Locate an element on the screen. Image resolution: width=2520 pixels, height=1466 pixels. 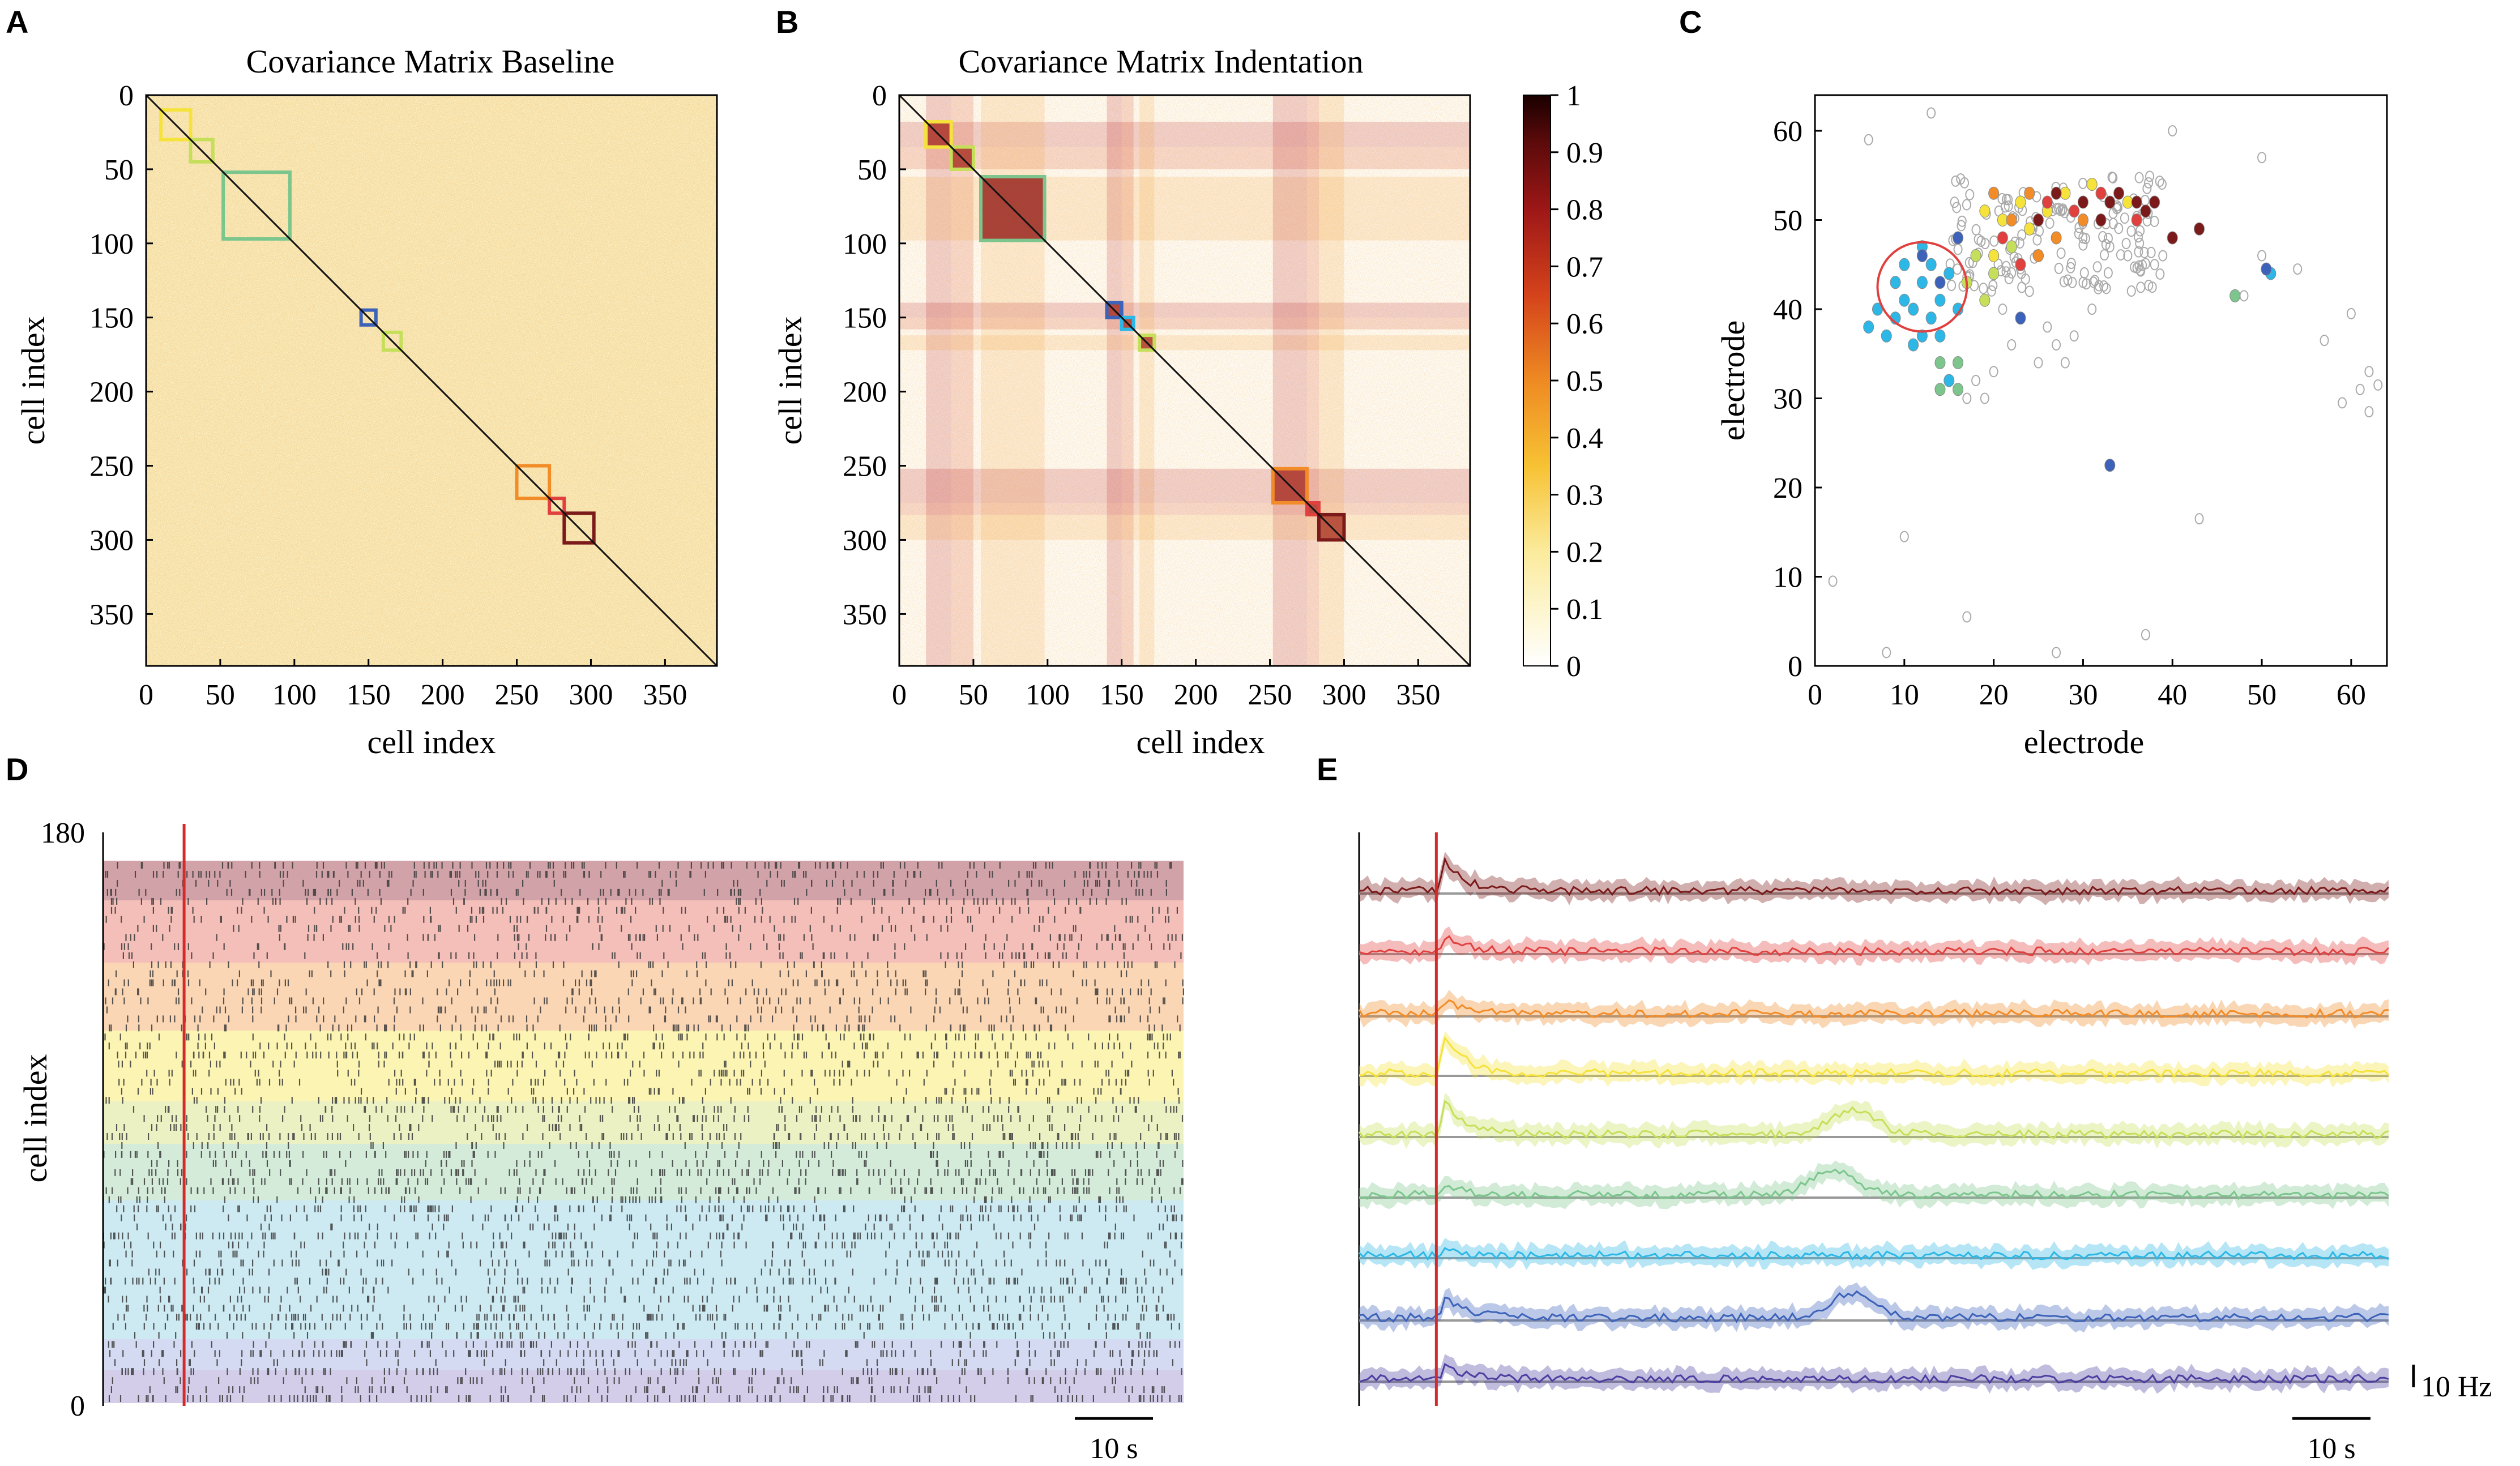
x-tick-label: 50 is located at coordinates (220, 695).